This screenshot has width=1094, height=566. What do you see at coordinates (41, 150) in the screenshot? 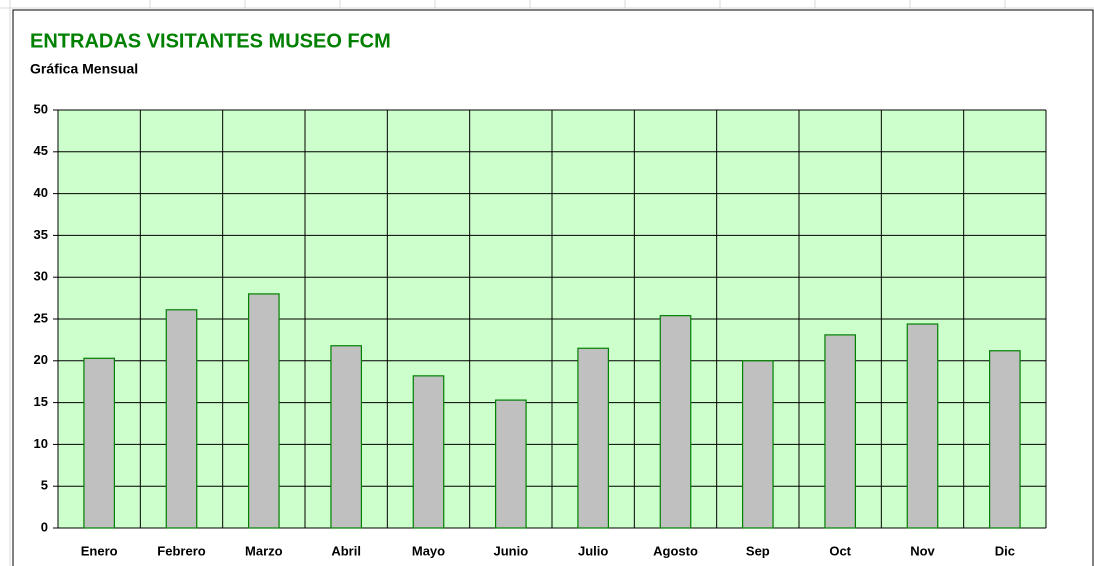
I see `y-tick-label: 45` at bounding box center [41, 150].